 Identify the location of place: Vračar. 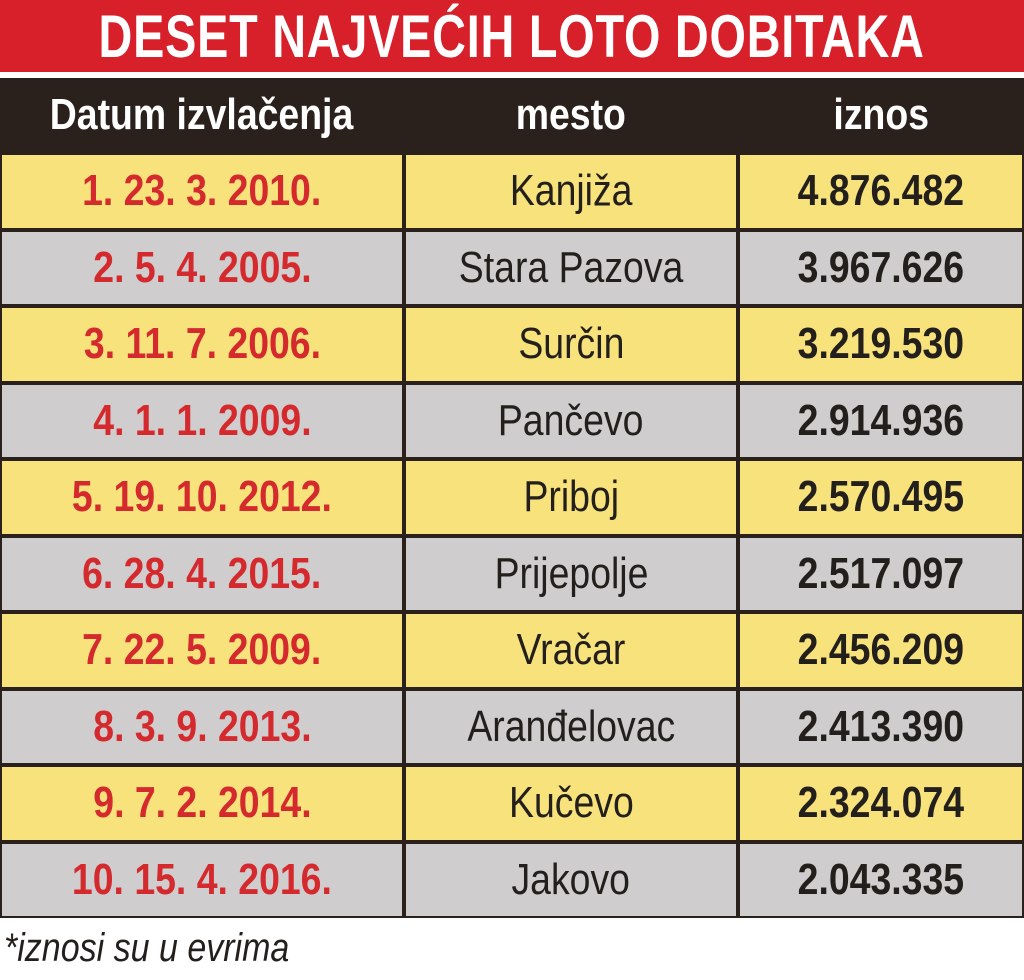
(571, 650).